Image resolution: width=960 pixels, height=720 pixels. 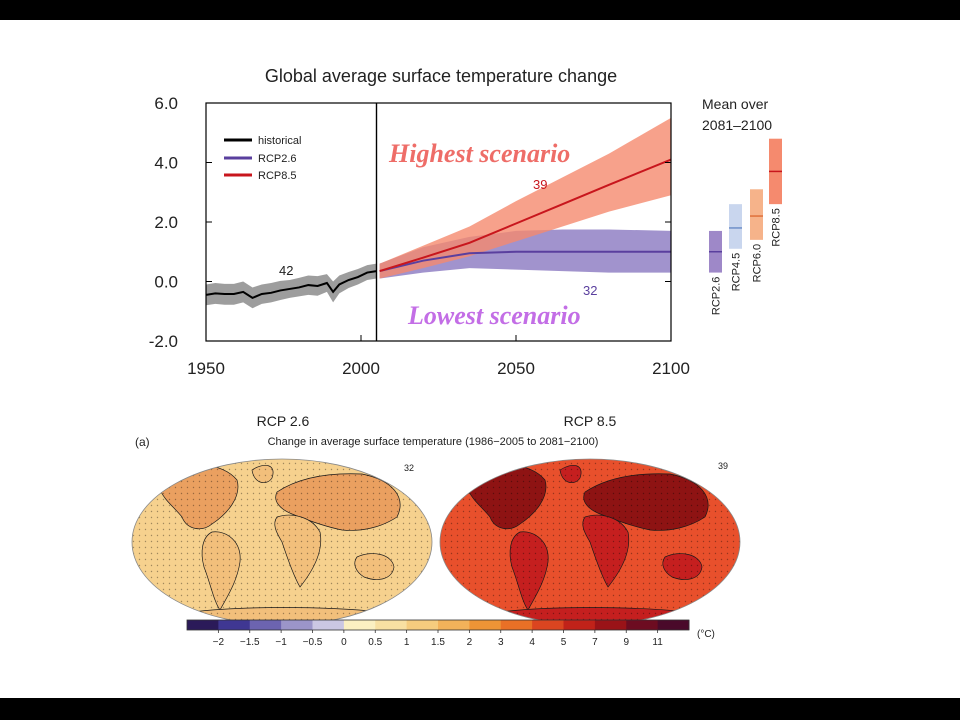 I want to click on mean-bar-rcp85: RCP8.5, so click(x=776, y=192).